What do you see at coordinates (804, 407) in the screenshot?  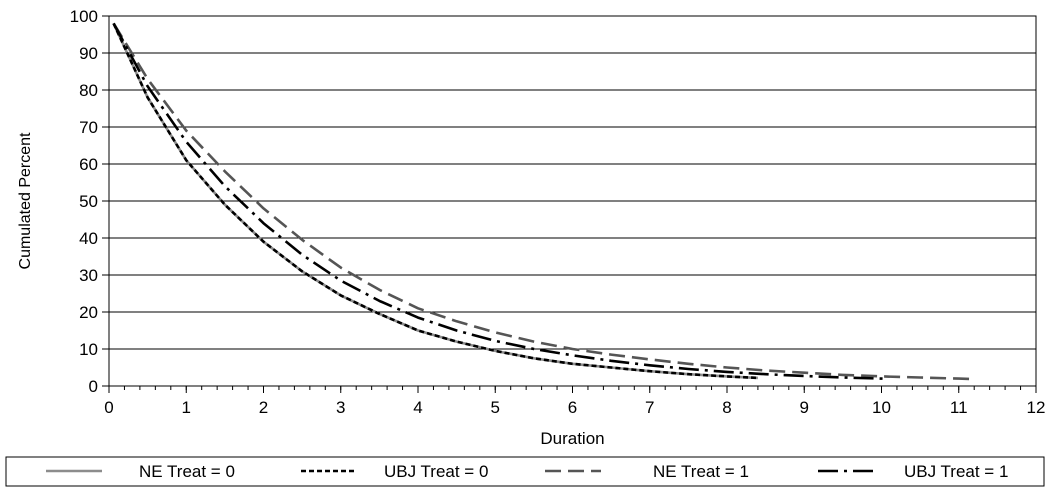 I see `x-tick-label: 9` at bounding box center [804, 407].